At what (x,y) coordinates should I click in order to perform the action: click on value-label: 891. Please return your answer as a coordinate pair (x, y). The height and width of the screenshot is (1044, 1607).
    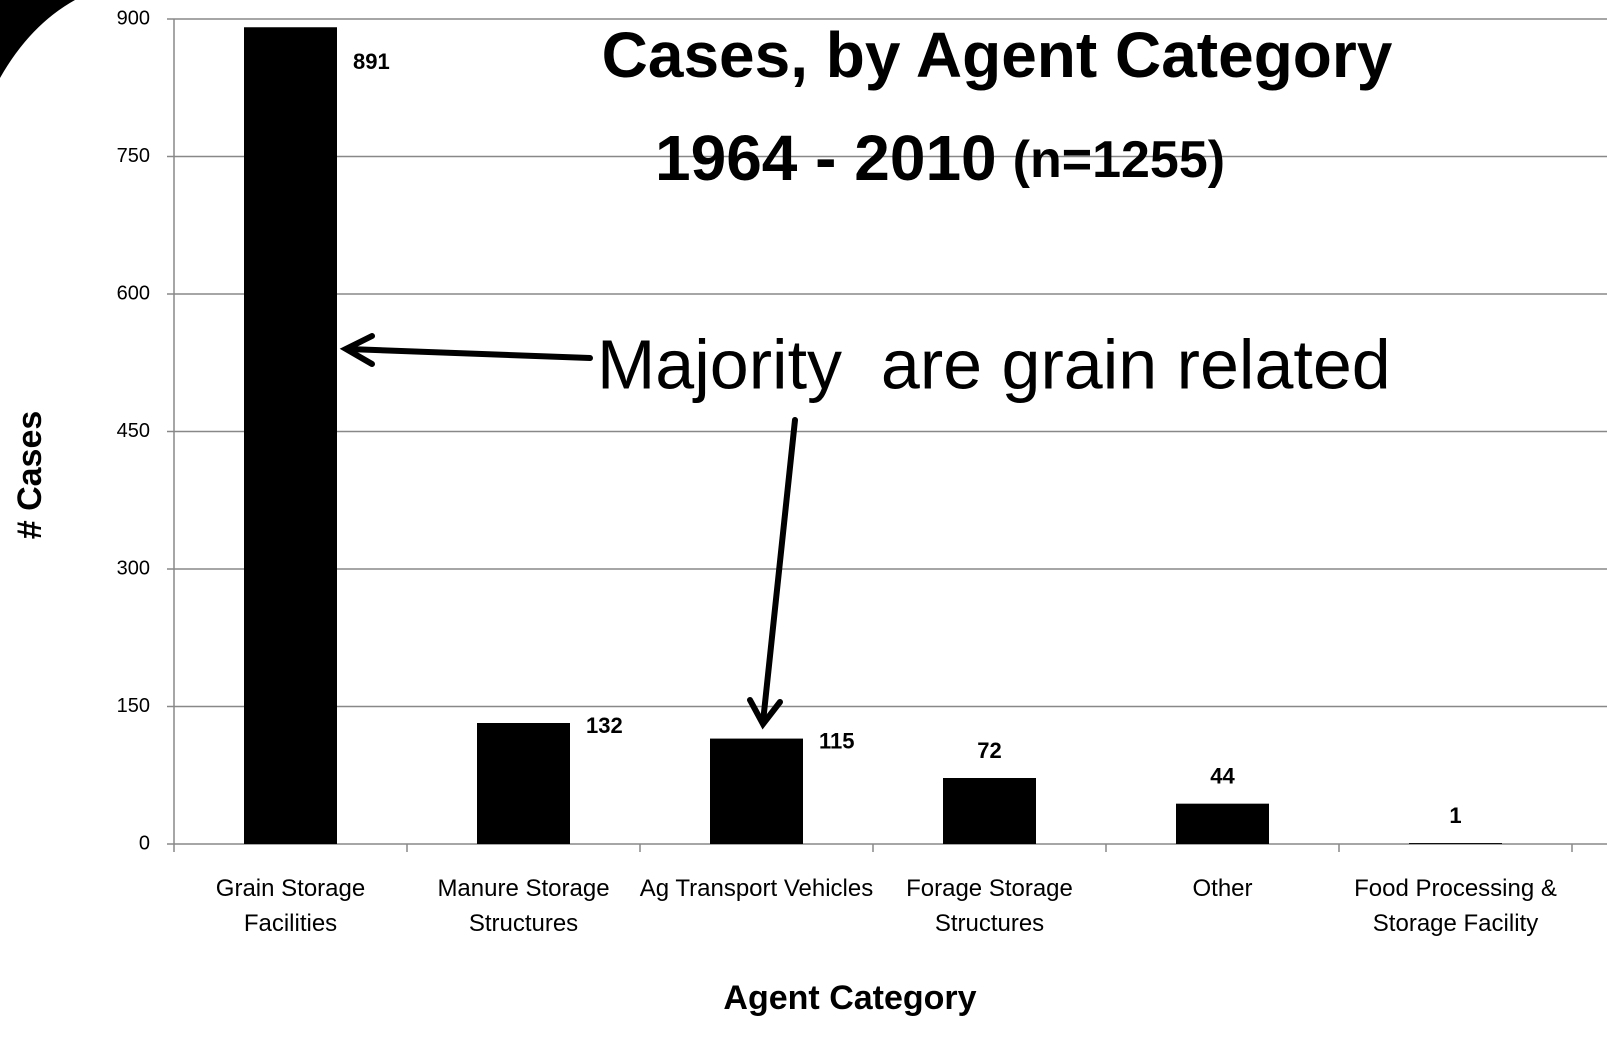
    Looking at the image, I should click on (371, 61).